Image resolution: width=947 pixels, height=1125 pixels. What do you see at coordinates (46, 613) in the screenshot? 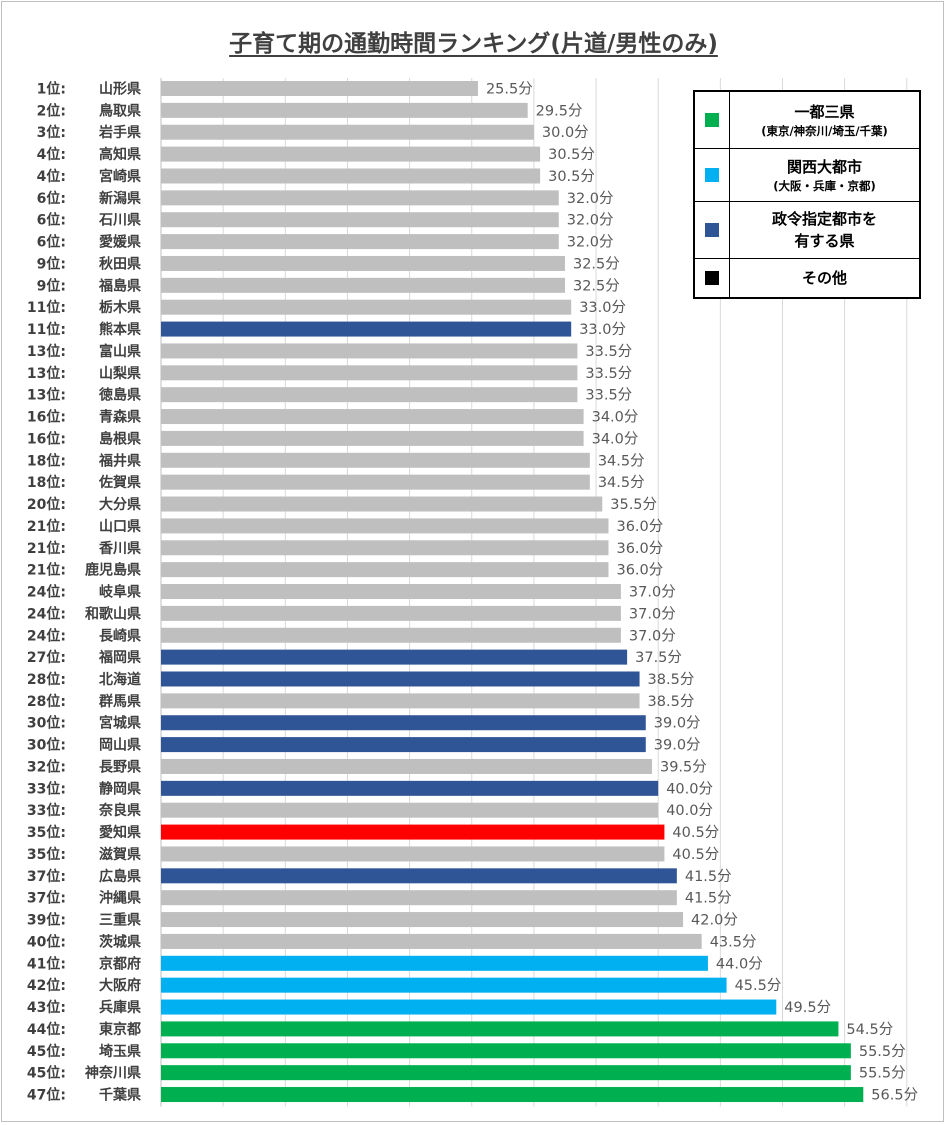
I see `rank-label: 24位:` at bounding box center [46, 613].